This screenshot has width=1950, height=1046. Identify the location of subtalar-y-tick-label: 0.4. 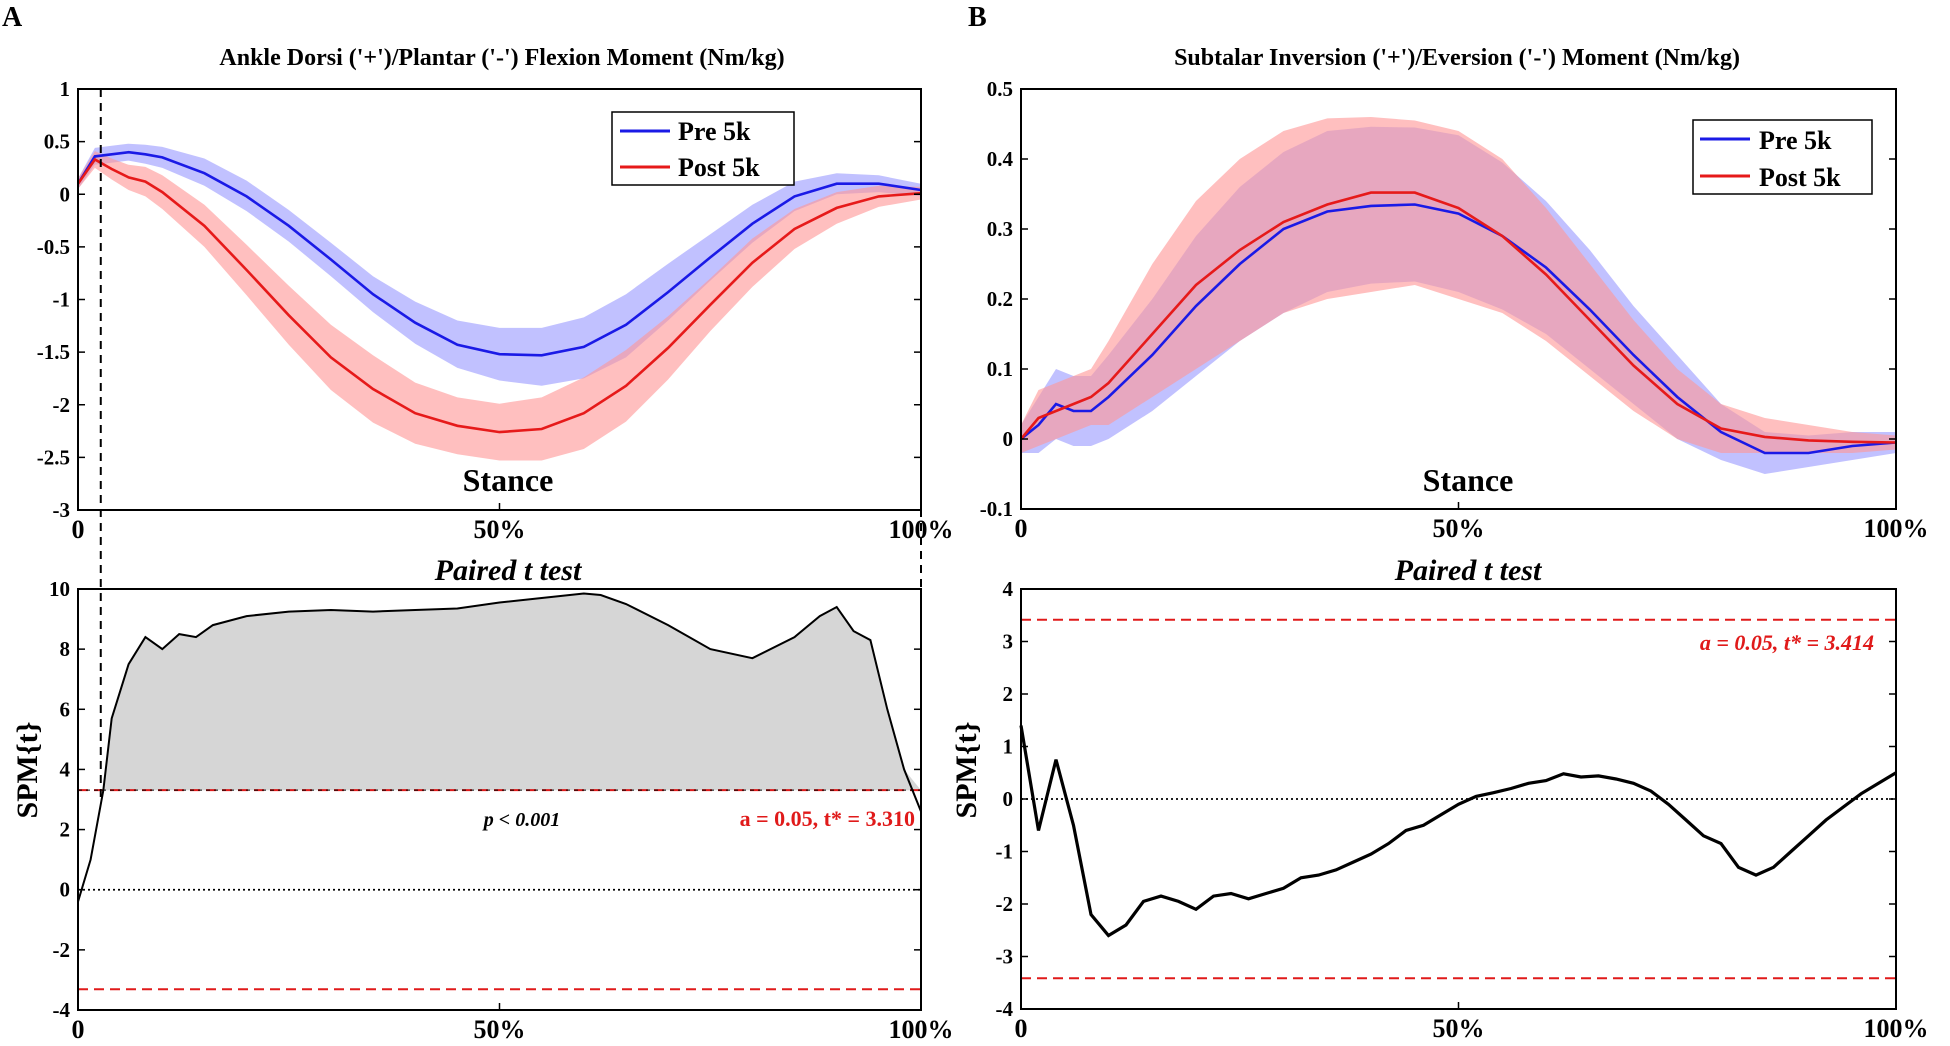
(1000, 159).